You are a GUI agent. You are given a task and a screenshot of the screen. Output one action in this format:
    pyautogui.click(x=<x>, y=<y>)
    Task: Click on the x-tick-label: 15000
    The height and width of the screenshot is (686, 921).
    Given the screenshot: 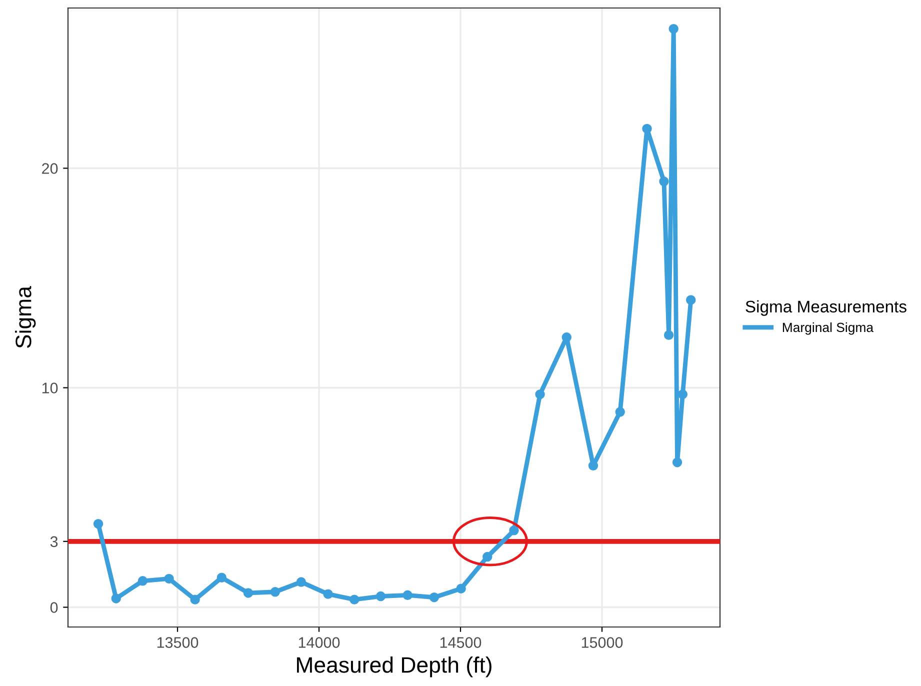 What is the action you would take?
    pyautogui.click(x=602, y=642)
    